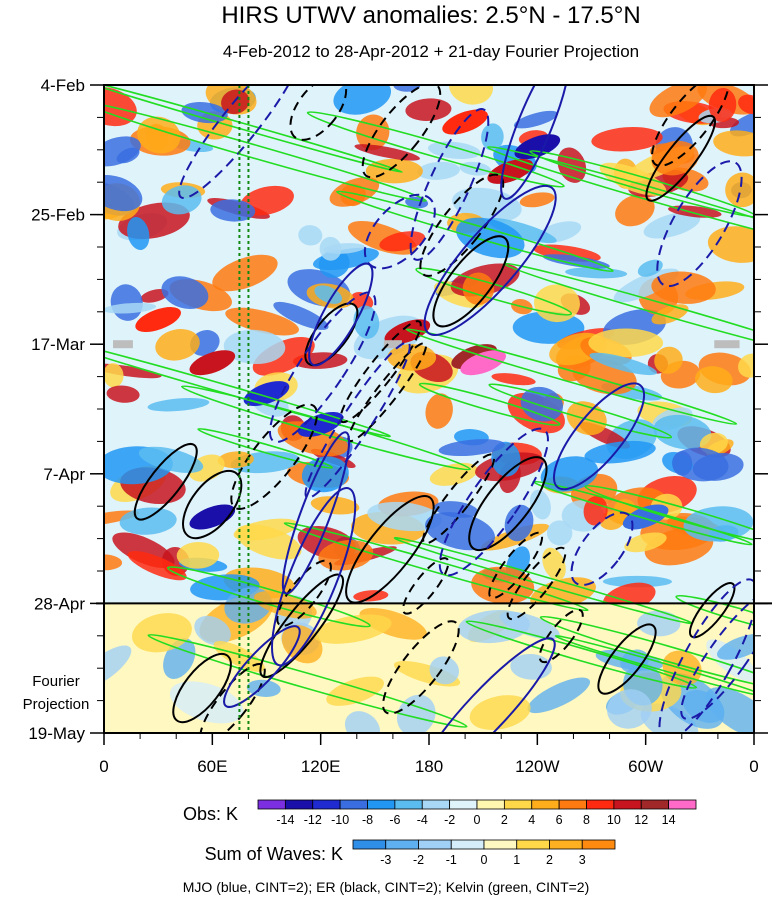 The height and width of the screenshot is (899, 772). I want to click on x-tick-label: 60E, so click(212, 766).